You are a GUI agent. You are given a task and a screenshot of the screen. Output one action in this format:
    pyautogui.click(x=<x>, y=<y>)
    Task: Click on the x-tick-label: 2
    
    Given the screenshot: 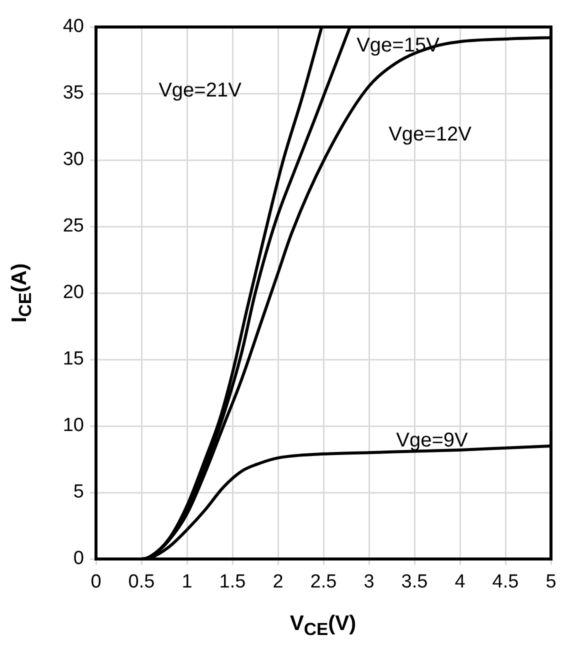 What is the action you would take?
    pyautogui.click(x=278, y=582)
    